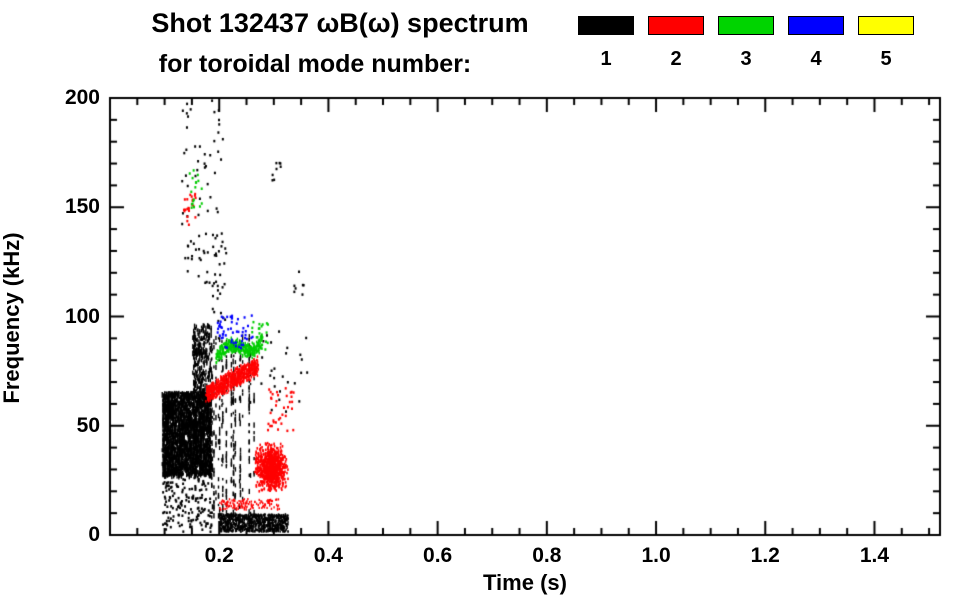  Describe the element at coordinates (94, 534) in the screenshot. I see `y-tick-label: 0` at that location.